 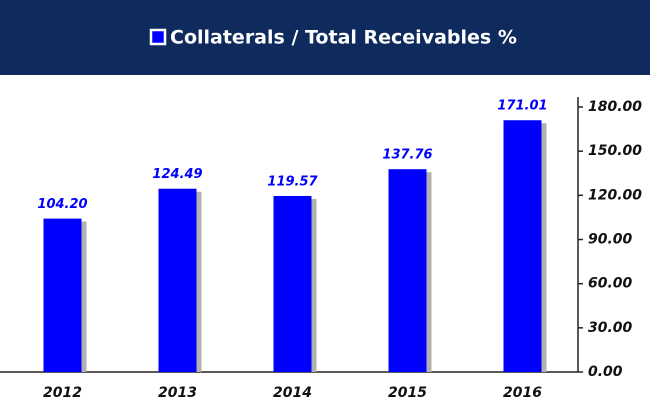 What do you see at coordinates (522, 393) in the screenshot?
I see `x-tick-label: 2016` at bounding box center [522, 393].